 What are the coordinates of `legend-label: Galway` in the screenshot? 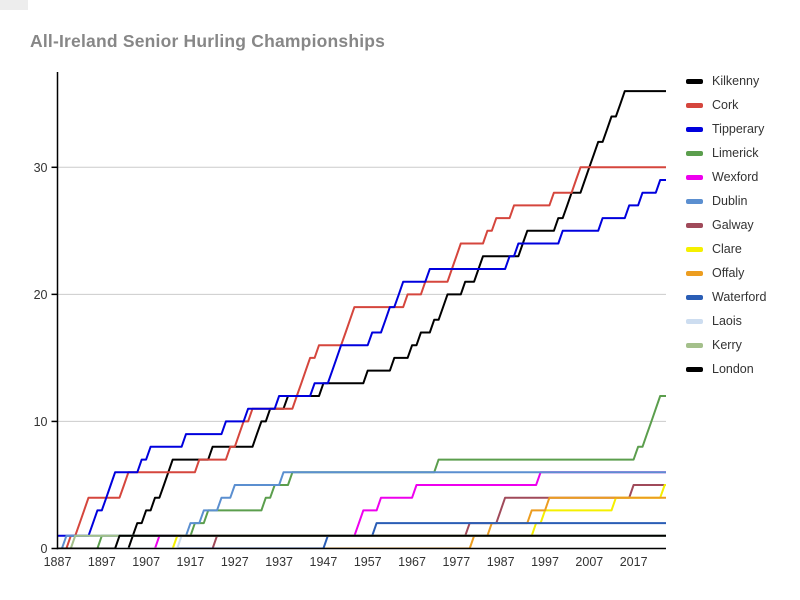 It's located at (733, 225).